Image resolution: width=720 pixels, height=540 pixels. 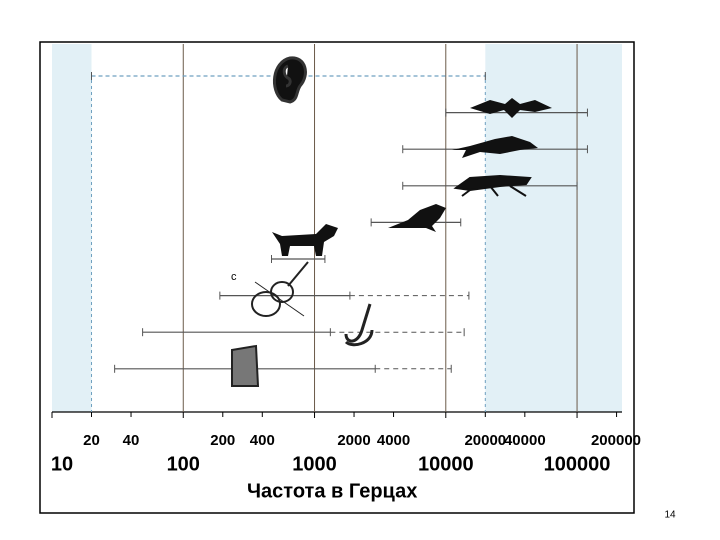 What do you see at coordinates (577, 464) in the screenshot?
I see `x-tick-label: 100000` at bounding box center [577, 464].